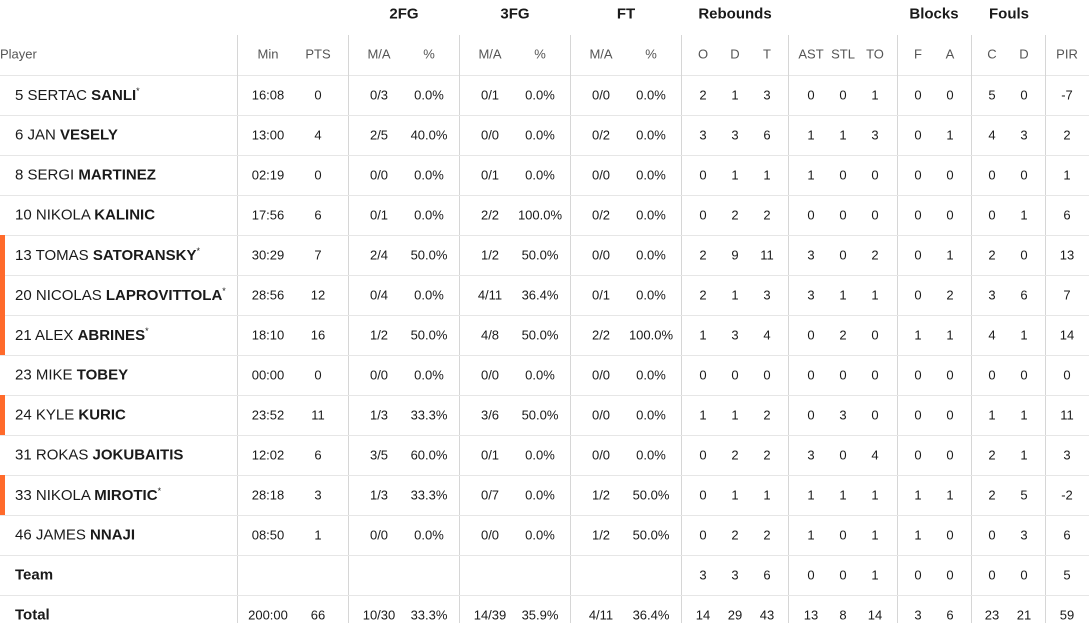  What do you see at coordinates (19, 175) in the screenshot?
I see `player-number: 8` at bounding box center [19, 175].